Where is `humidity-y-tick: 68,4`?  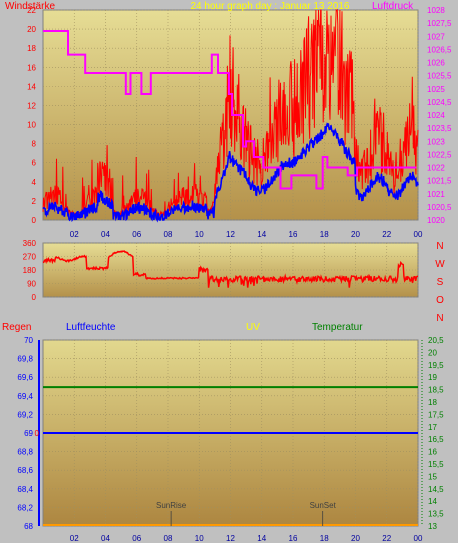
humidity-y-tick: 68,4 is located at coordinates (25, 489).